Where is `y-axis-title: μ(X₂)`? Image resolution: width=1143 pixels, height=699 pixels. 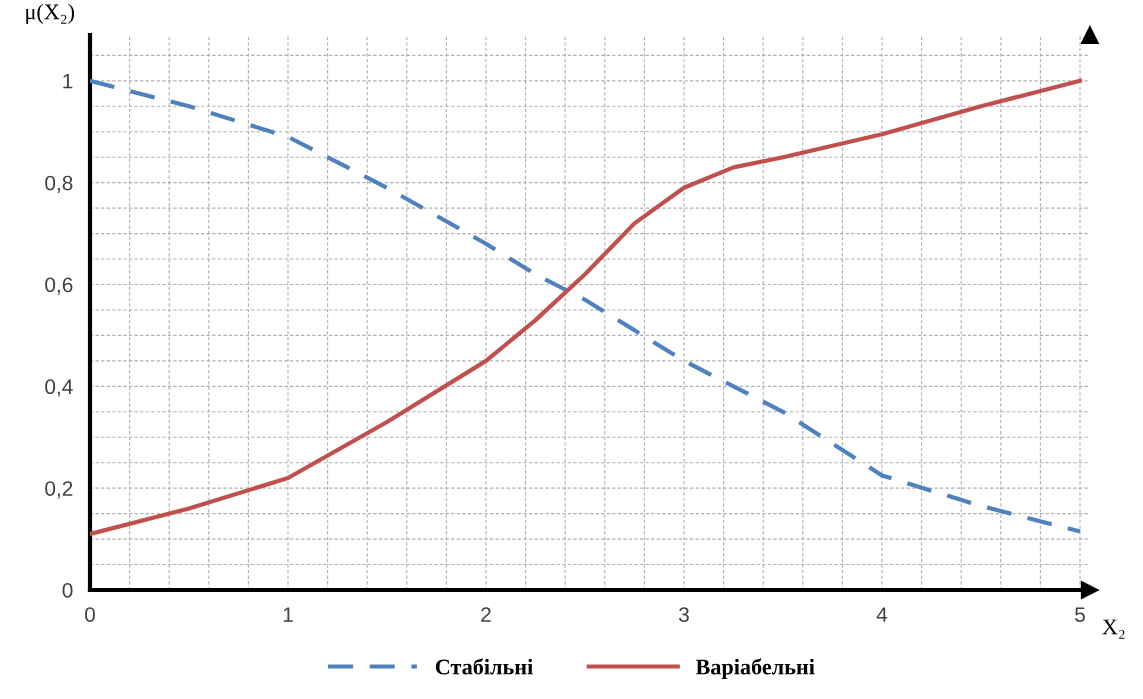
y-axis-title: μ(X₂) is located at coordinates (50, 13).